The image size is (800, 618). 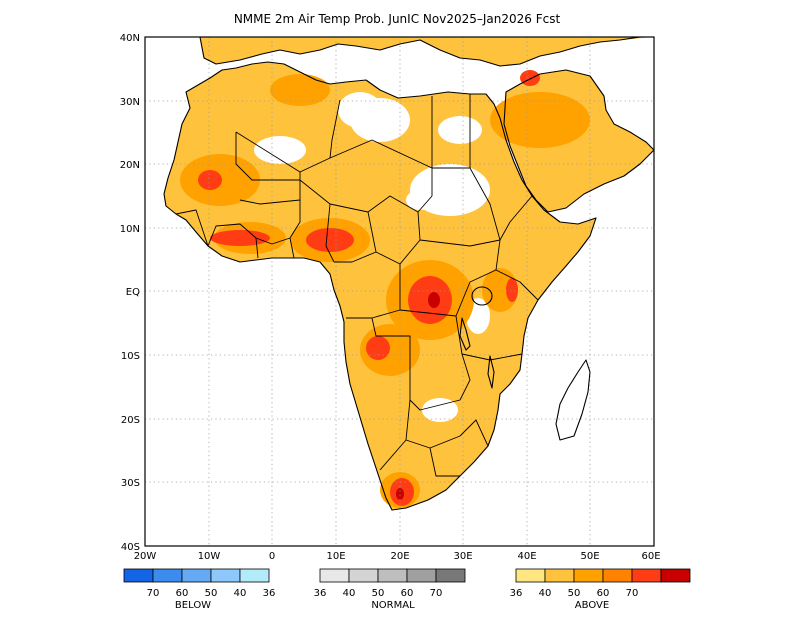 I want to click on normal-value-label: 36, so click(x=320, y=593).